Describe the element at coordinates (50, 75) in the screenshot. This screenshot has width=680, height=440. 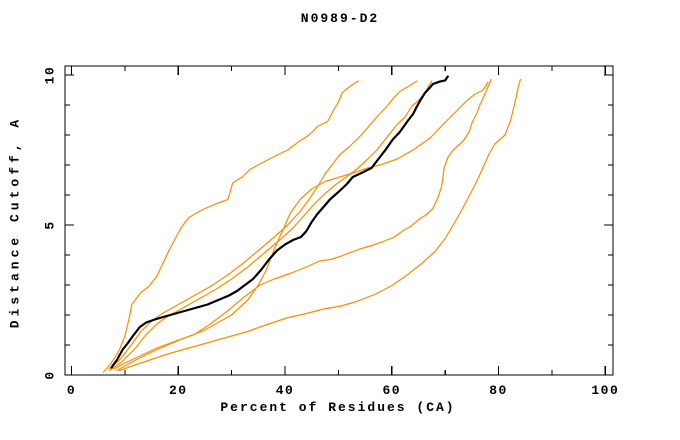
I see `y-tick-label: 10` at that location.